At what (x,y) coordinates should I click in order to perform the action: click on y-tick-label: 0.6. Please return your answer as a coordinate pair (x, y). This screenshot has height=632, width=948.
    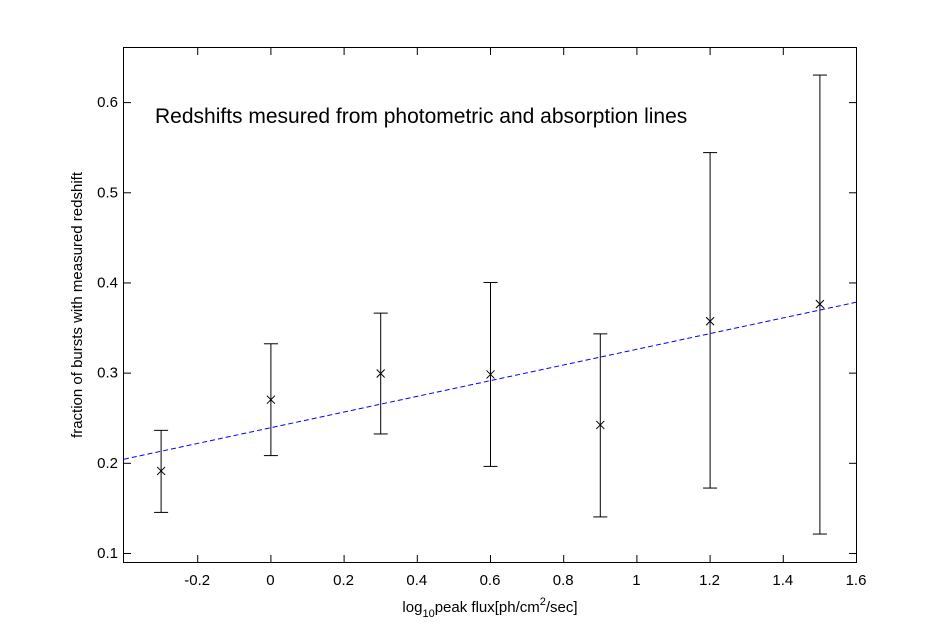
    Looking at the image, I should click on (107, 102).